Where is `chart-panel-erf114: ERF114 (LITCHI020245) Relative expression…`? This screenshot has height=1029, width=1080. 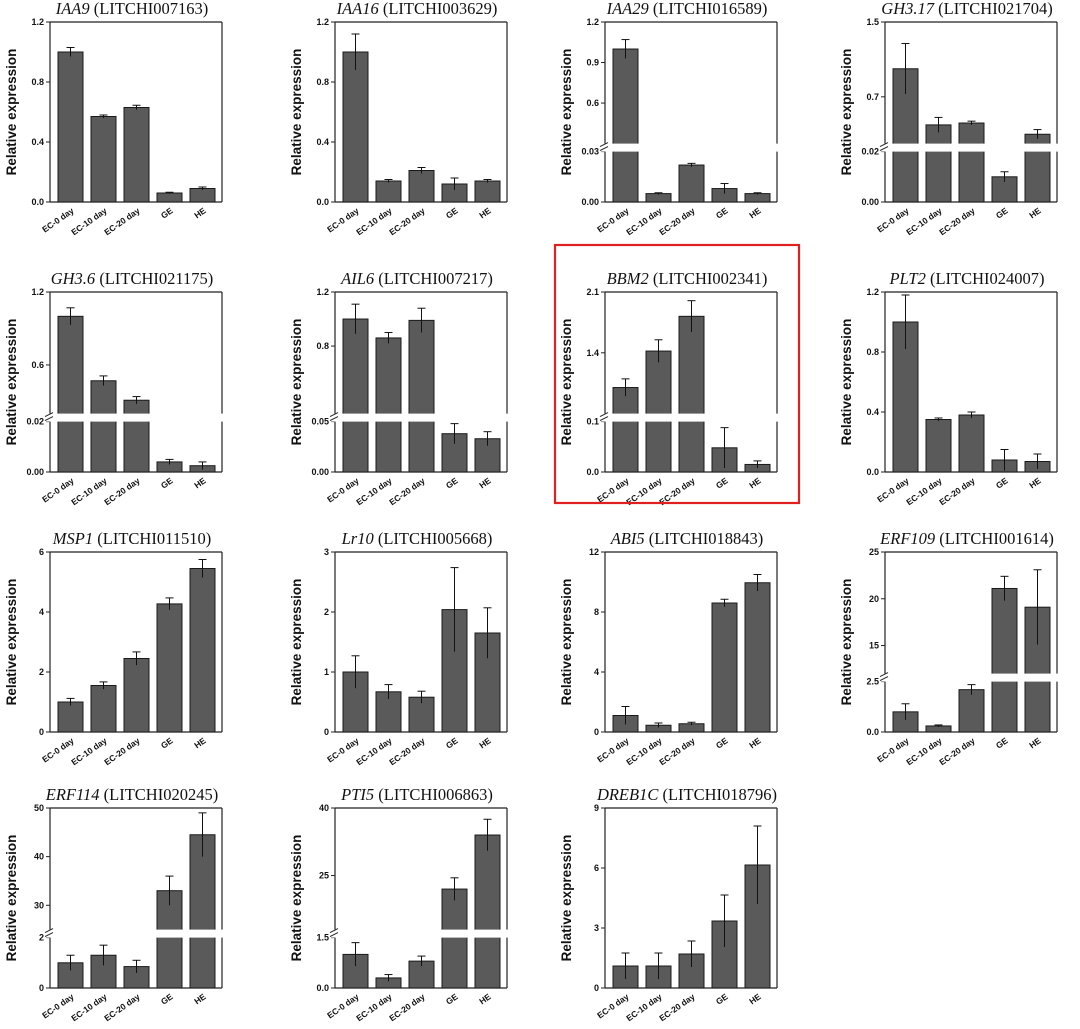 chart-panel-erf114: ERF114 (LITCHI020245) Relative expression… is located at coordinates (116, 904).